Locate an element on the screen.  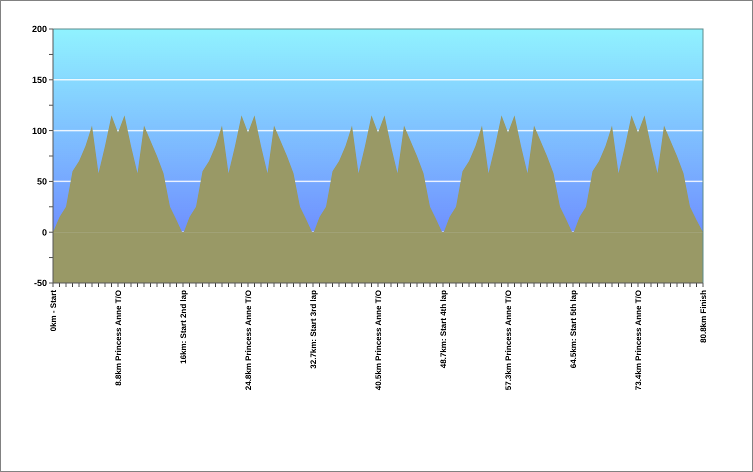
y-tick-label: 200 is located at coordinates (39, 29).